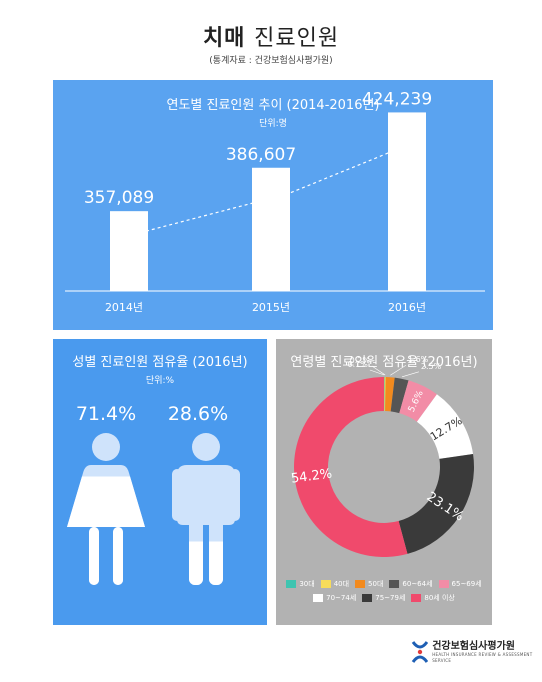 The height and width of the screenshot is (682, 542). What do you see at coordinates (358, 364) in the screenshot?
I see `donut-label-0: 0.1%` at bounding box center [358, 364].